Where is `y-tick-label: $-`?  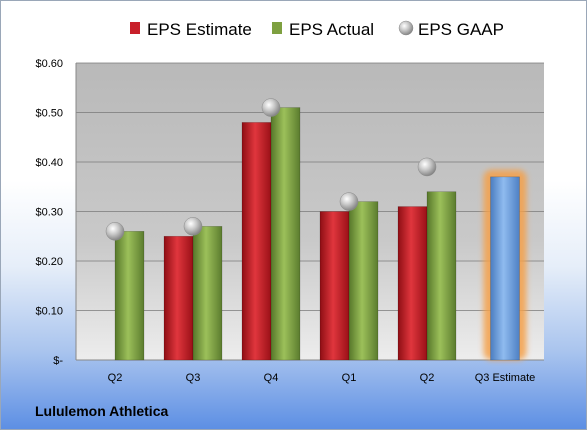
y-tick-label: $- is located at coordinates (58, 361).